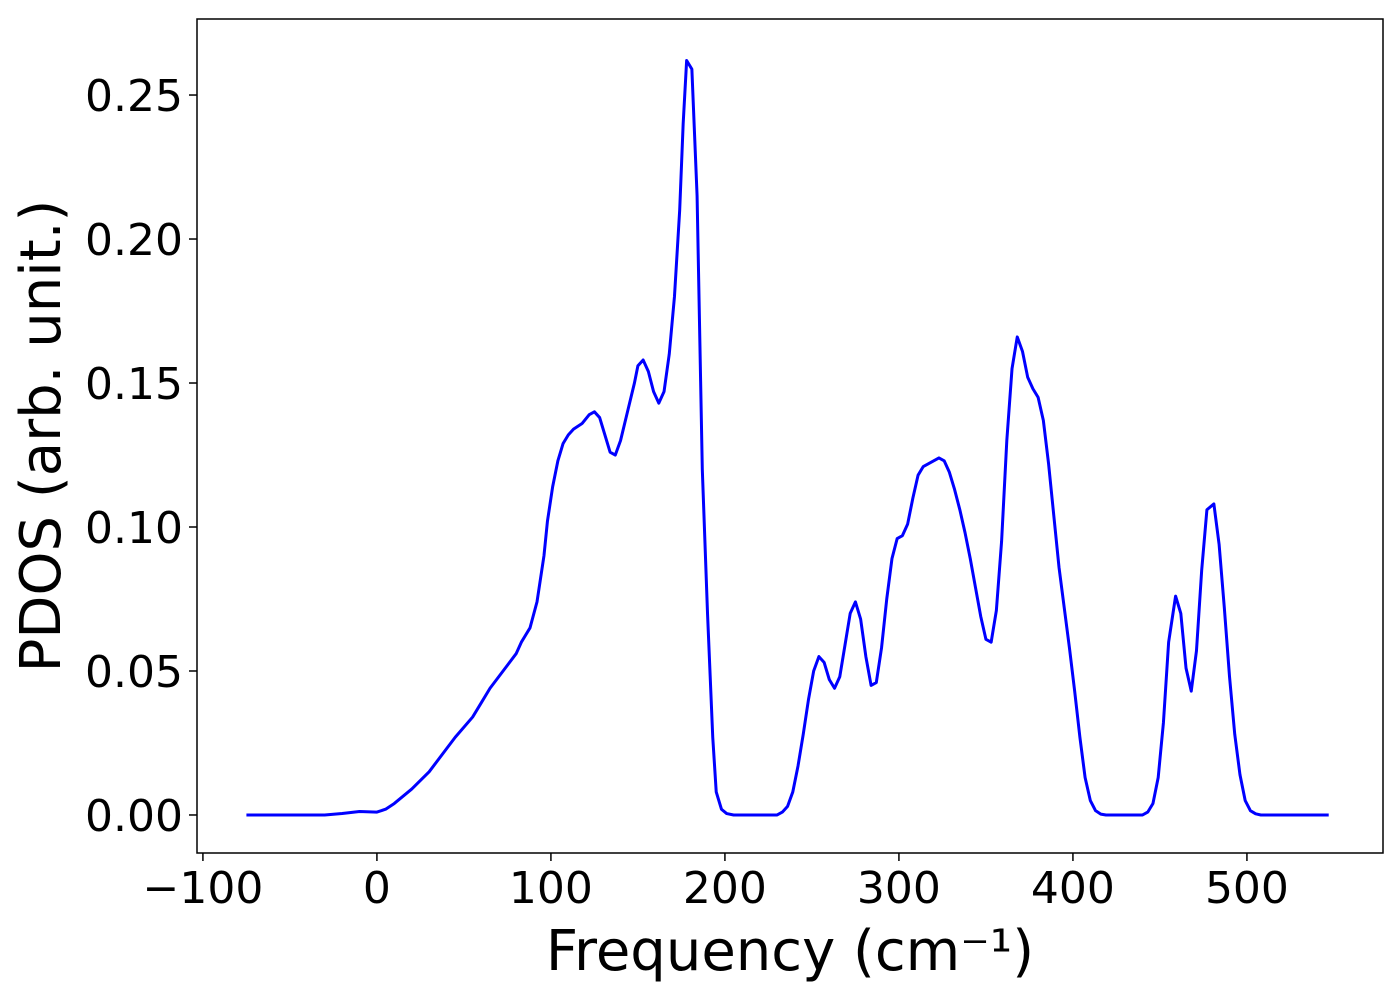 The width and height of the screenshot is (1400, 1000). What do you see at coordinates (134, 816) in the screenshot?
I see `y-tick-label: 0.00` at bounding box center [134, 816].